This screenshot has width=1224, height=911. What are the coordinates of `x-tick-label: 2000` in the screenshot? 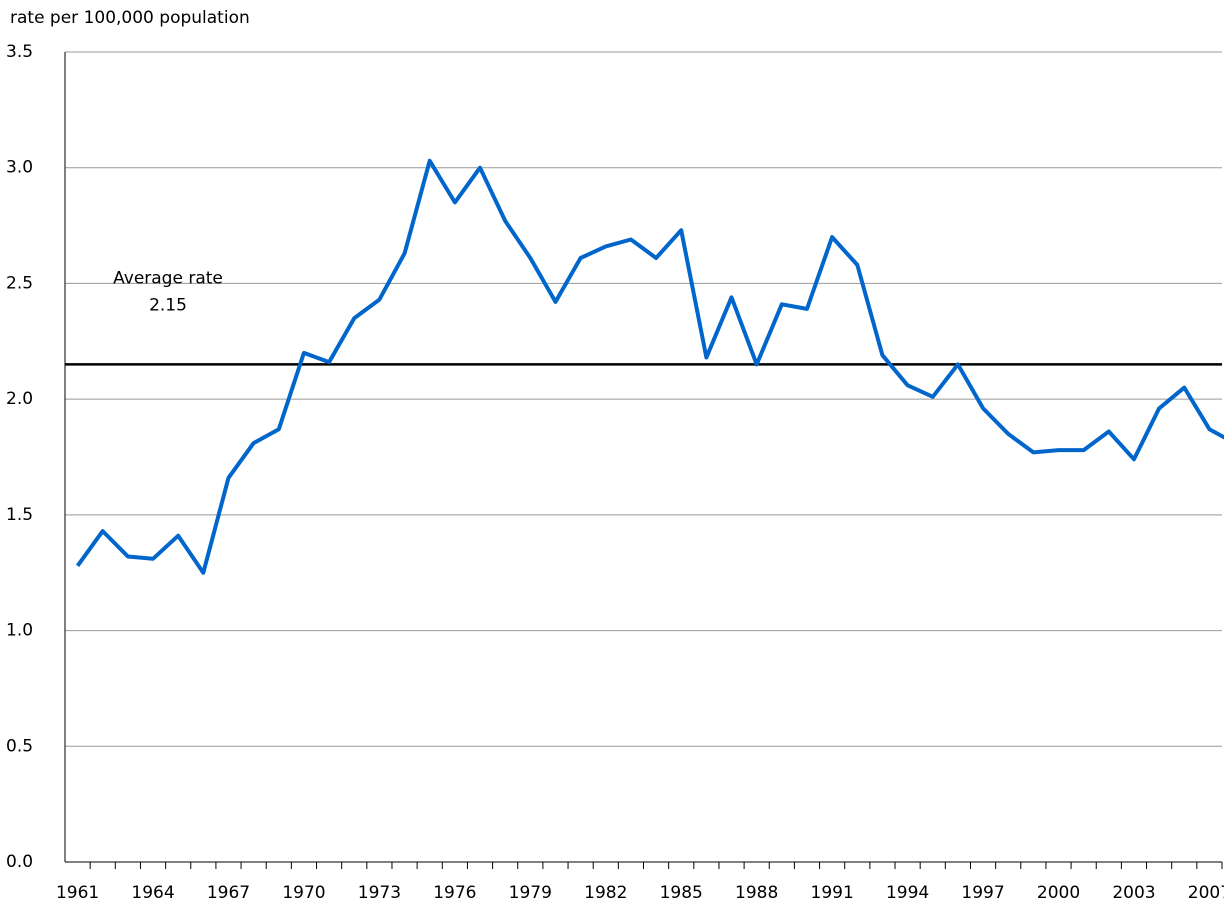 It's located at (1058, 893).